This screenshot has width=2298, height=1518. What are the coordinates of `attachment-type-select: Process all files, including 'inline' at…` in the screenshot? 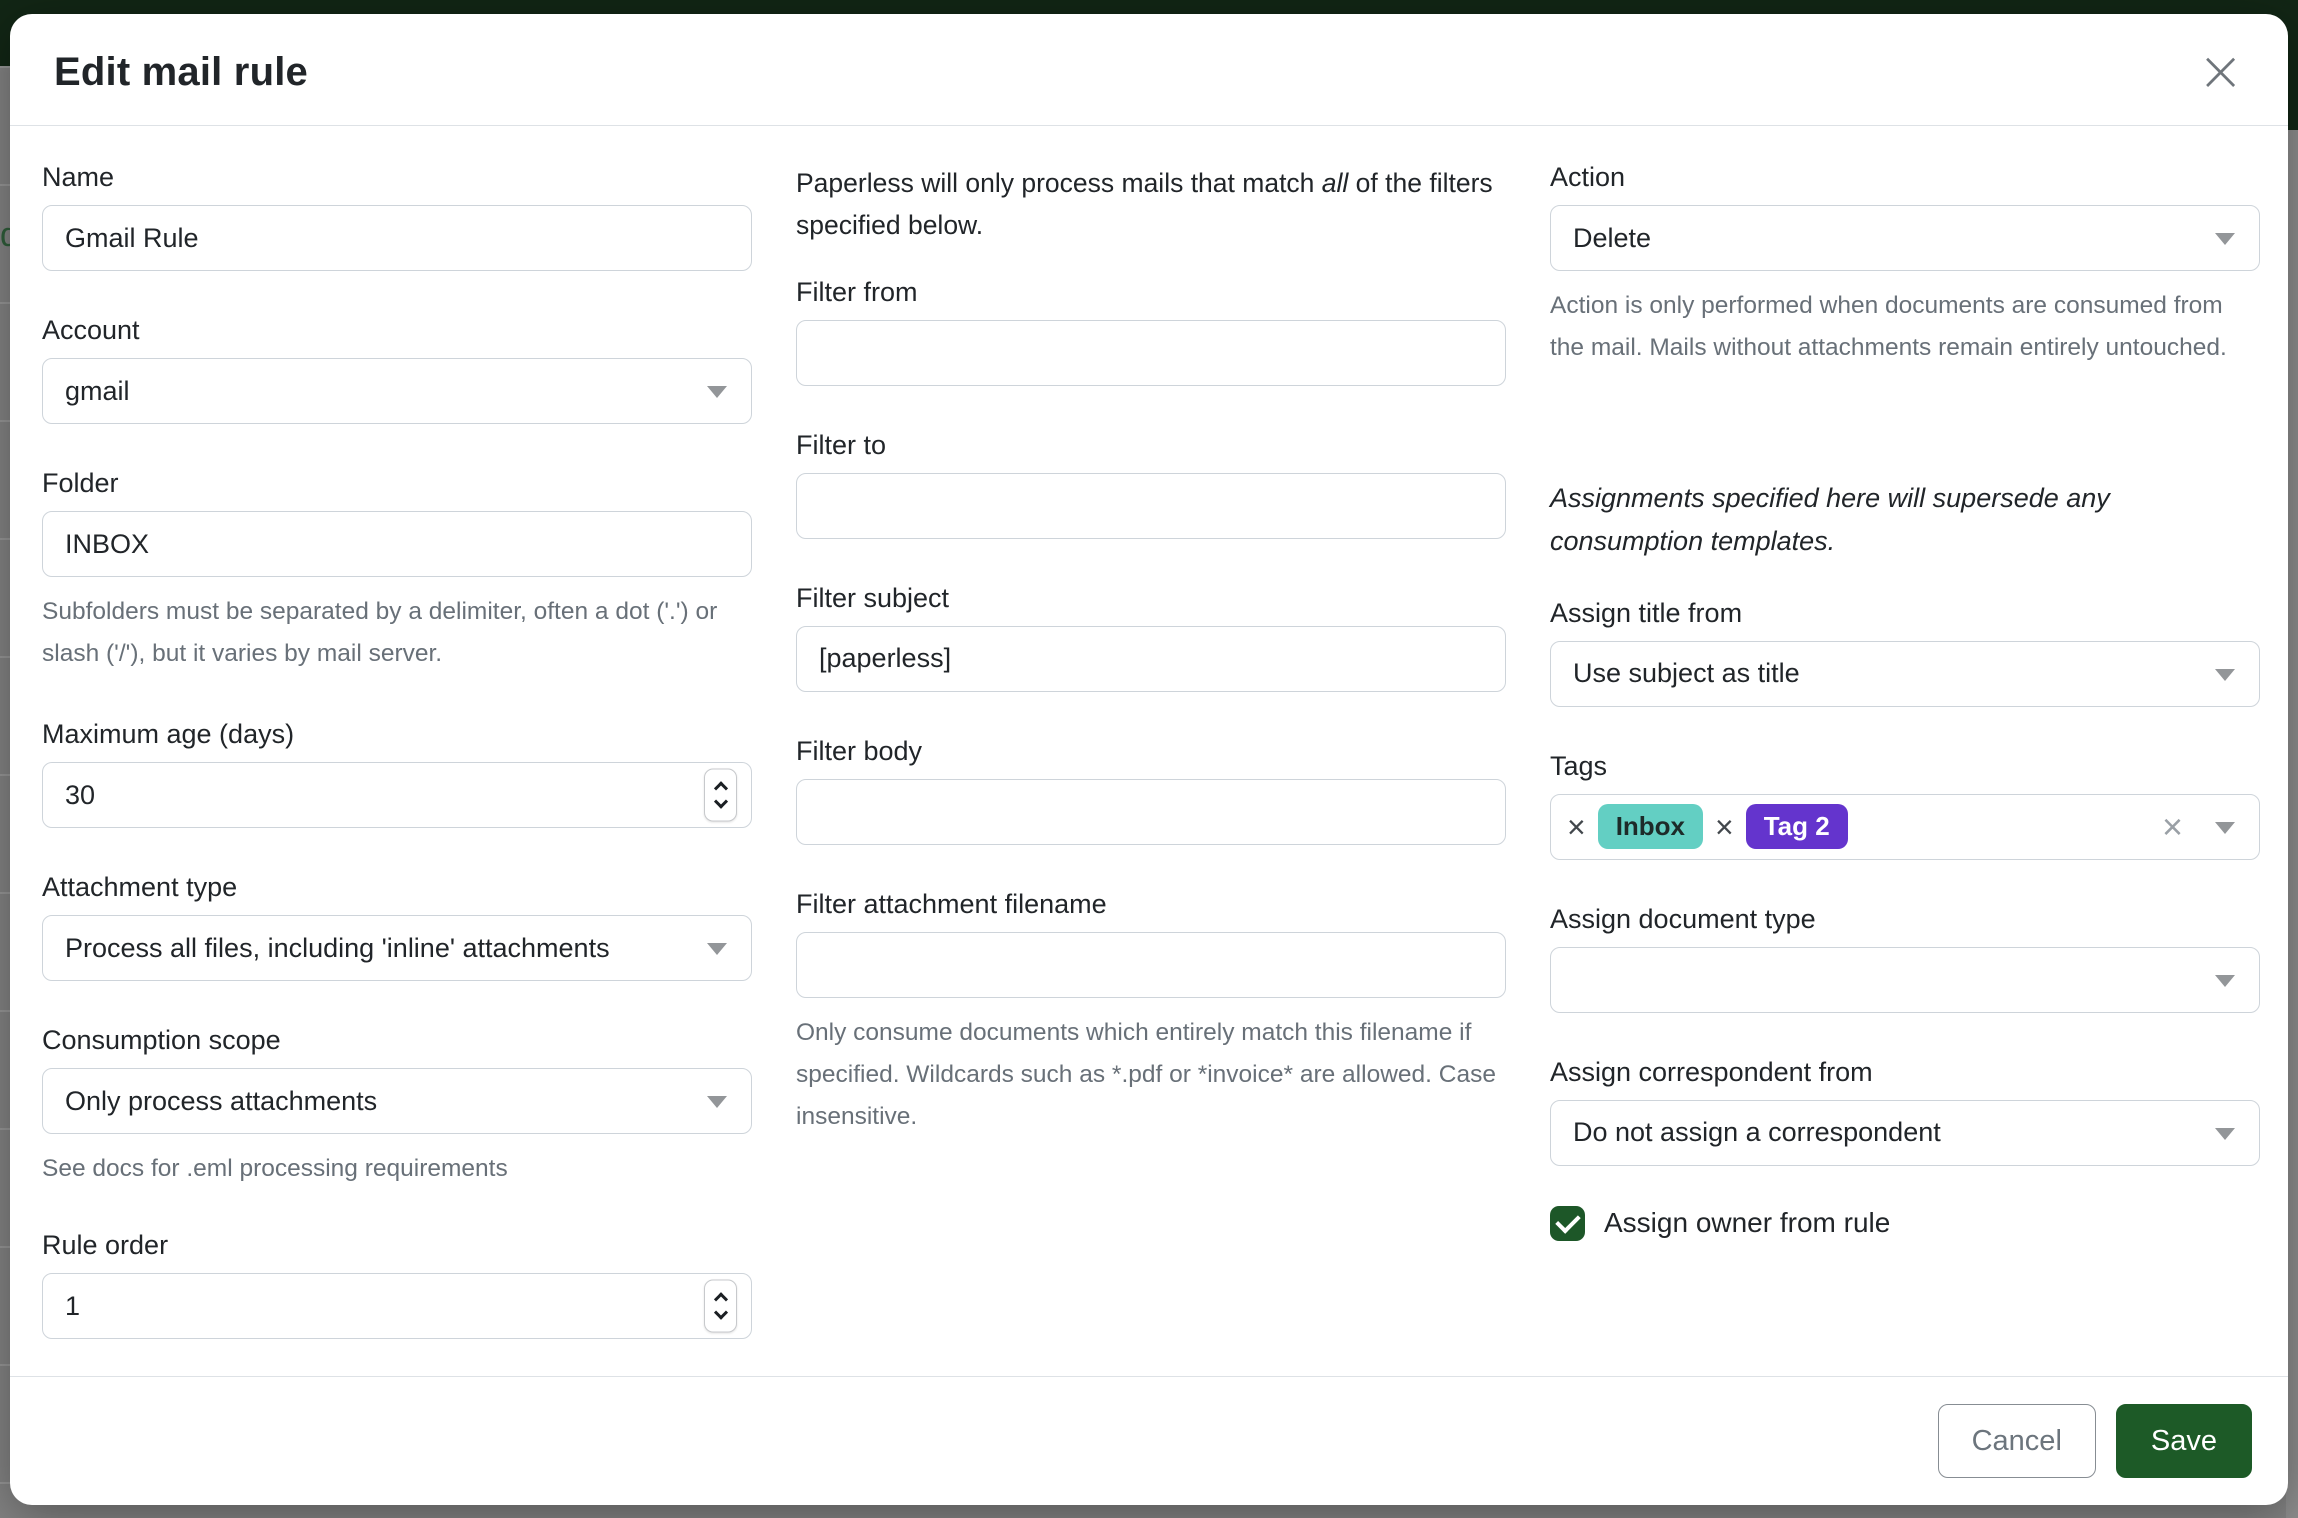 It's located at (397, 948).